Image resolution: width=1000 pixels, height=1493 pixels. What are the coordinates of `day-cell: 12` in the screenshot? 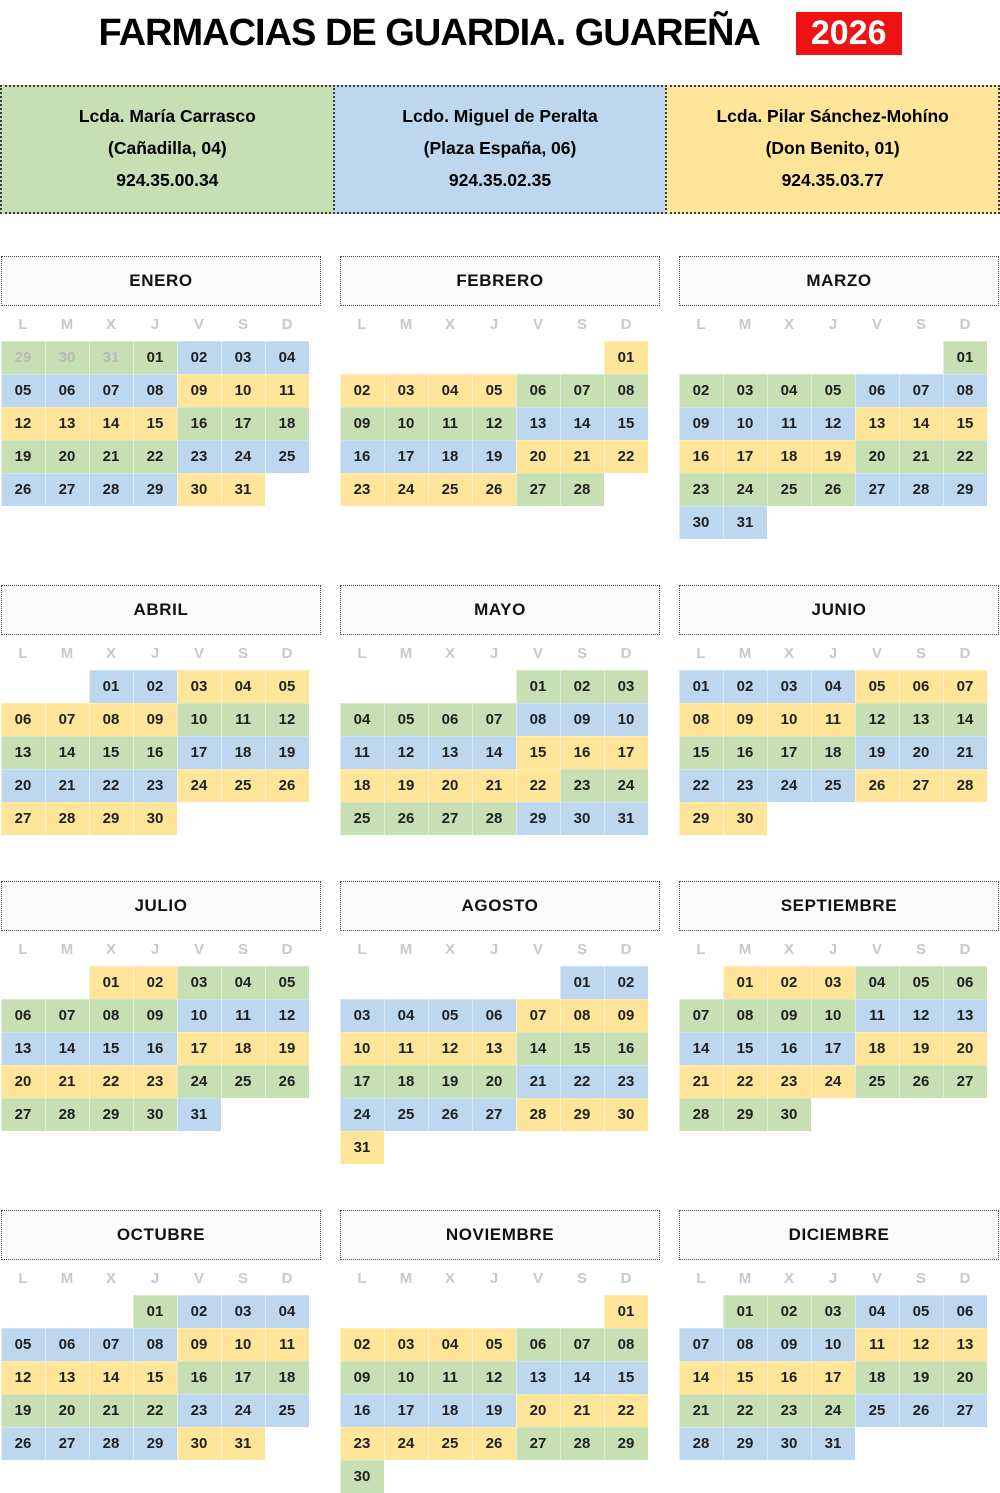 It's located at (23, 1377).